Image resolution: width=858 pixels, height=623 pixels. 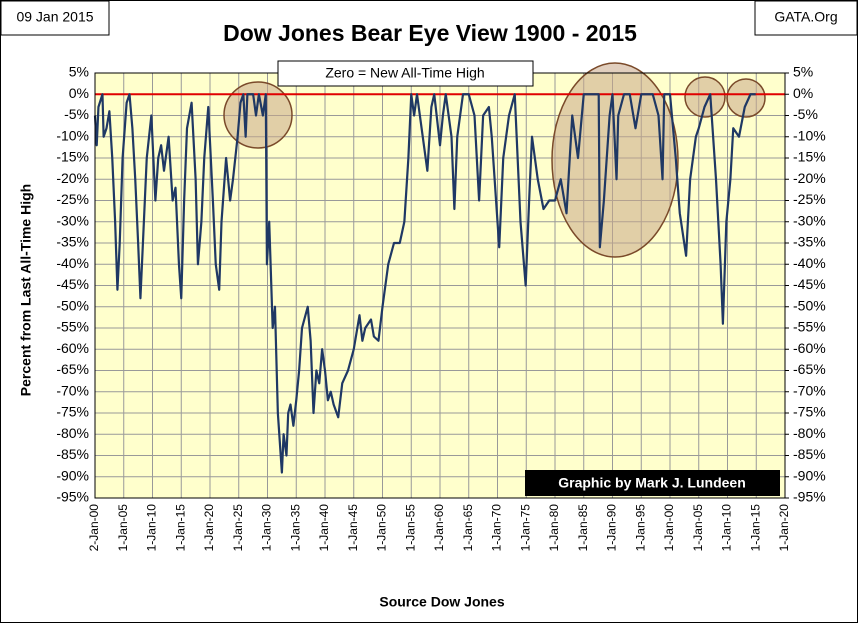 What do you see at coordinates (669, 528) in the screenshot?
I see `x-tick-label: 1-Jan-00` at bounding box center [669, 528].